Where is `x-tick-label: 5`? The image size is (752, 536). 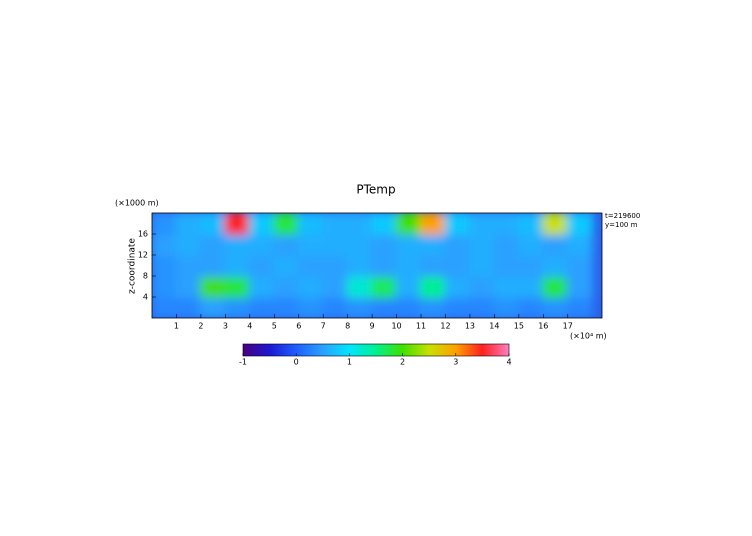
x-tick-label: 5 is located at coordinates (274, 326).